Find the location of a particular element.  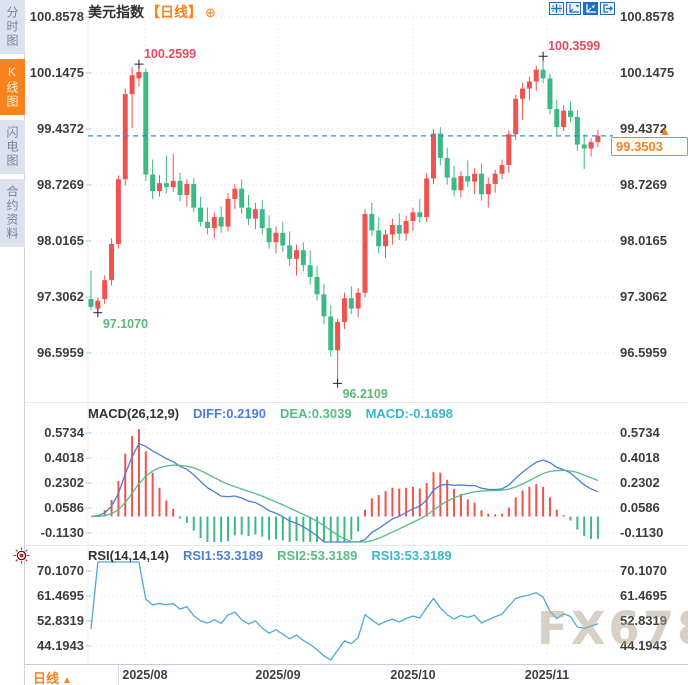

macd-diff-value: DIFF:0.2190 is located at coordinates (230, 413).